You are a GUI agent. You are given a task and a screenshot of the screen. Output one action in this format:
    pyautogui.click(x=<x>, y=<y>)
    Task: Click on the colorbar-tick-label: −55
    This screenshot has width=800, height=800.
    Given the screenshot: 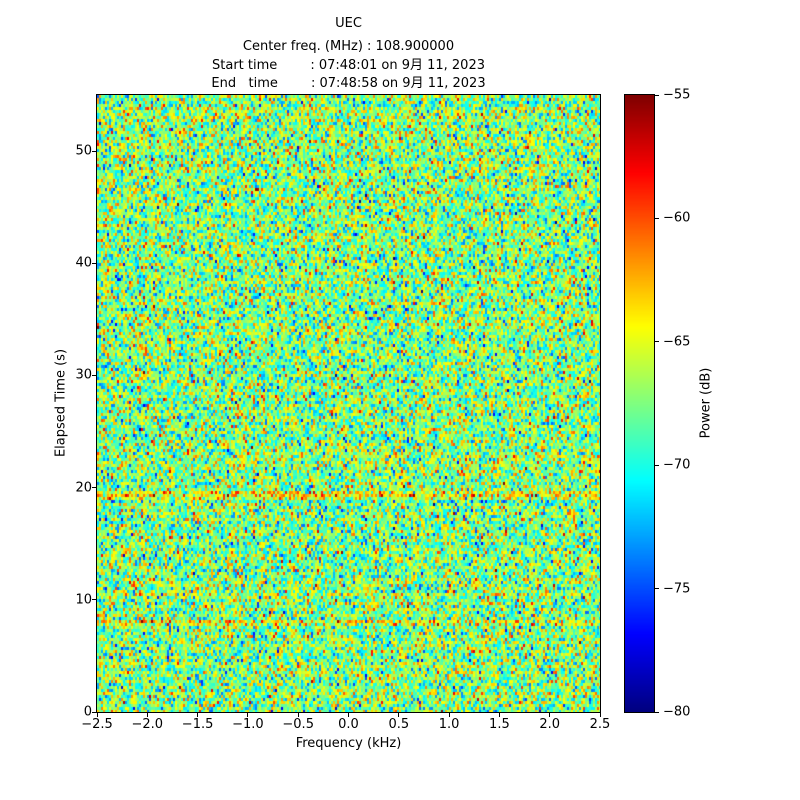 What is the action you would take?
    pyautogui.click(x=677, y=95)
    